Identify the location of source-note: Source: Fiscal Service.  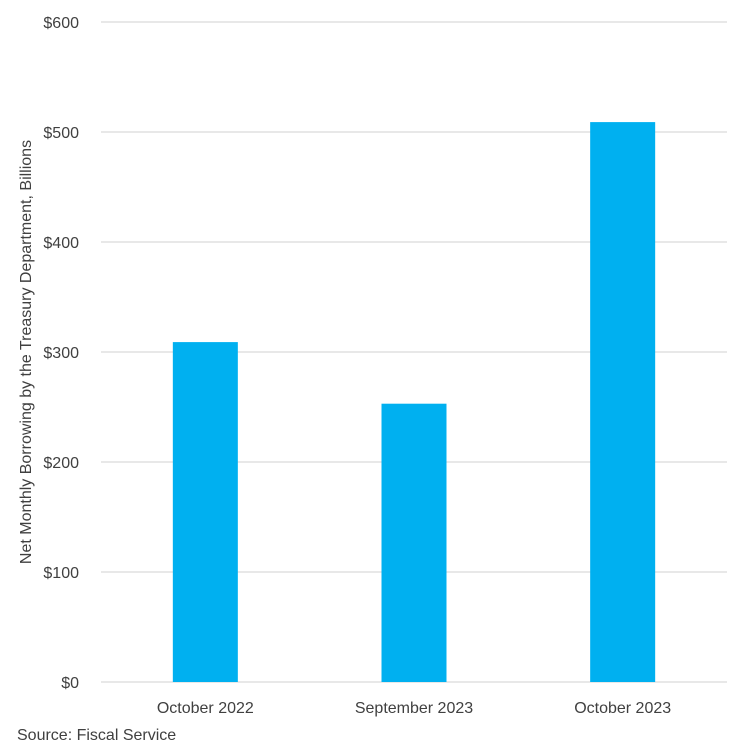
(97, 735).